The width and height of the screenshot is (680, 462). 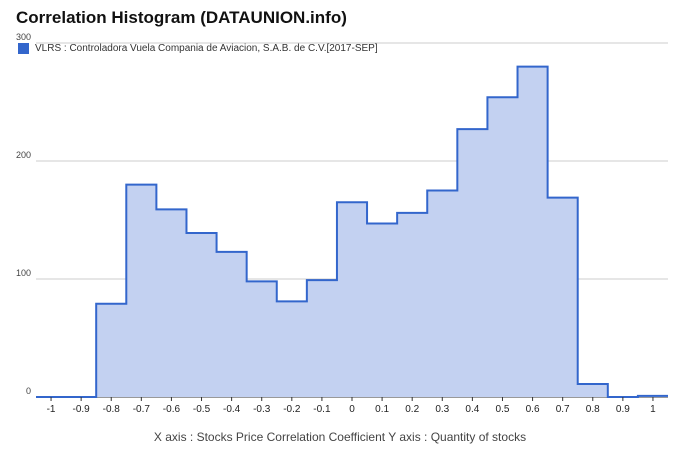 I want to click on x-tick-label: -0.8, so click(x=112, y=409).